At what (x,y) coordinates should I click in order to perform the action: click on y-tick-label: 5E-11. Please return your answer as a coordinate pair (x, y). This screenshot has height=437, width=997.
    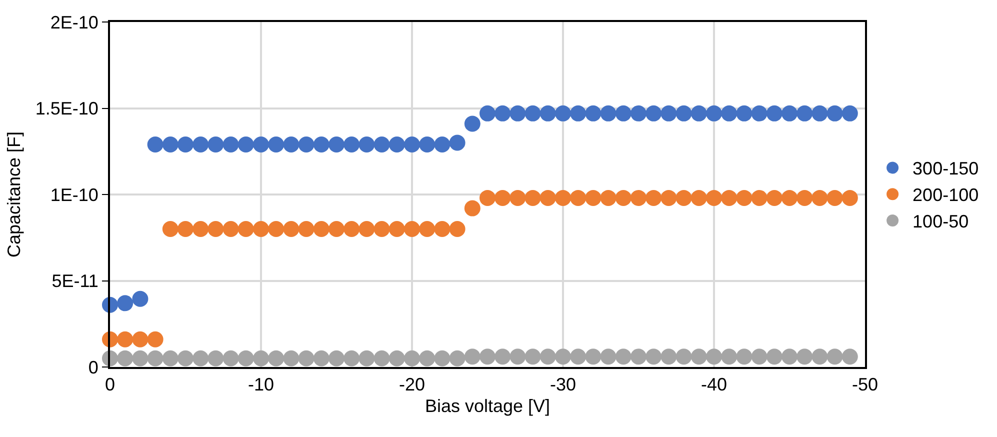
    Looking at the image, I should click on (75, 281).